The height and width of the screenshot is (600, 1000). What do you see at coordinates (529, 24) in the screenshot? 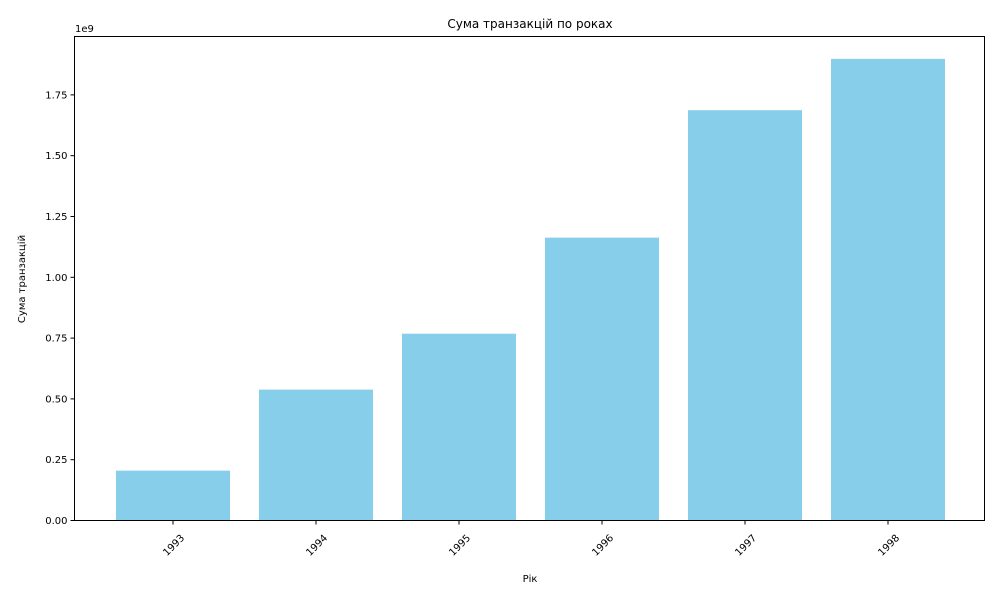
I see `chart-title: Сума транзакцій по роках` at bounding box center [529, 24].